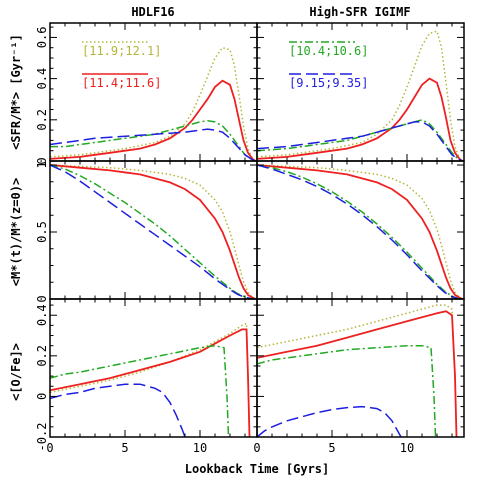  What do you see at coordinates (152, 12) in the screenshot?
I see `column-title-left: HDLF16` at bounding box center [152, 12].